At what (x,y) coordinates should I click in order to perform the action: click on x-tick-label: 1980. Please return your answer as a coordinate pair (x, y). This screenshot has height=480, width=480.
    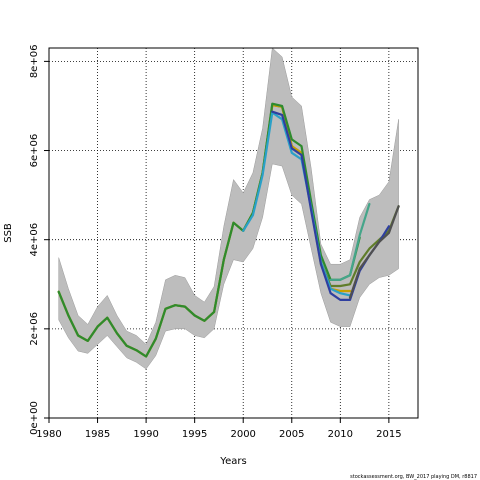
    Looking at the image, I should click on (48, 434).